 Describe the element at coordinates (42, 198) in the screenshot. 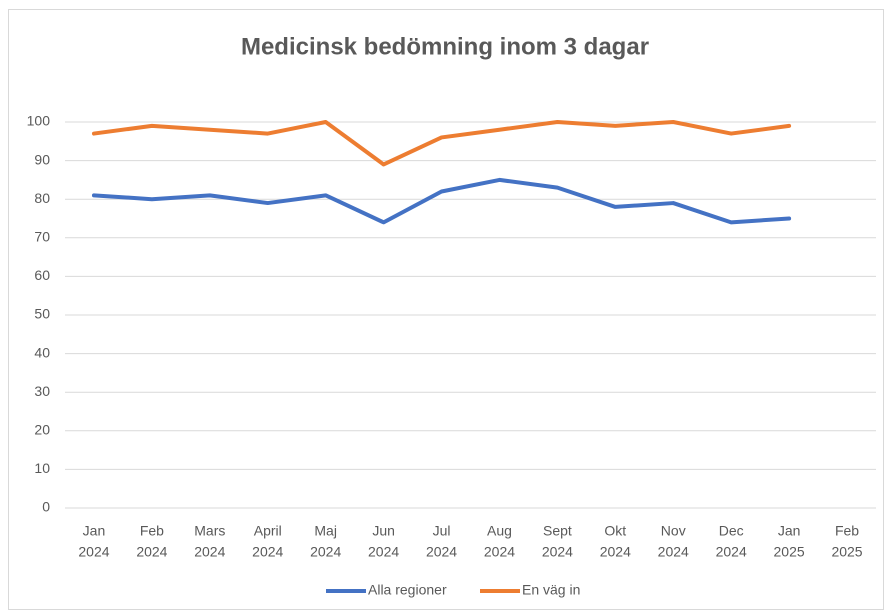

I see `y-tick-label: 80` at that location.